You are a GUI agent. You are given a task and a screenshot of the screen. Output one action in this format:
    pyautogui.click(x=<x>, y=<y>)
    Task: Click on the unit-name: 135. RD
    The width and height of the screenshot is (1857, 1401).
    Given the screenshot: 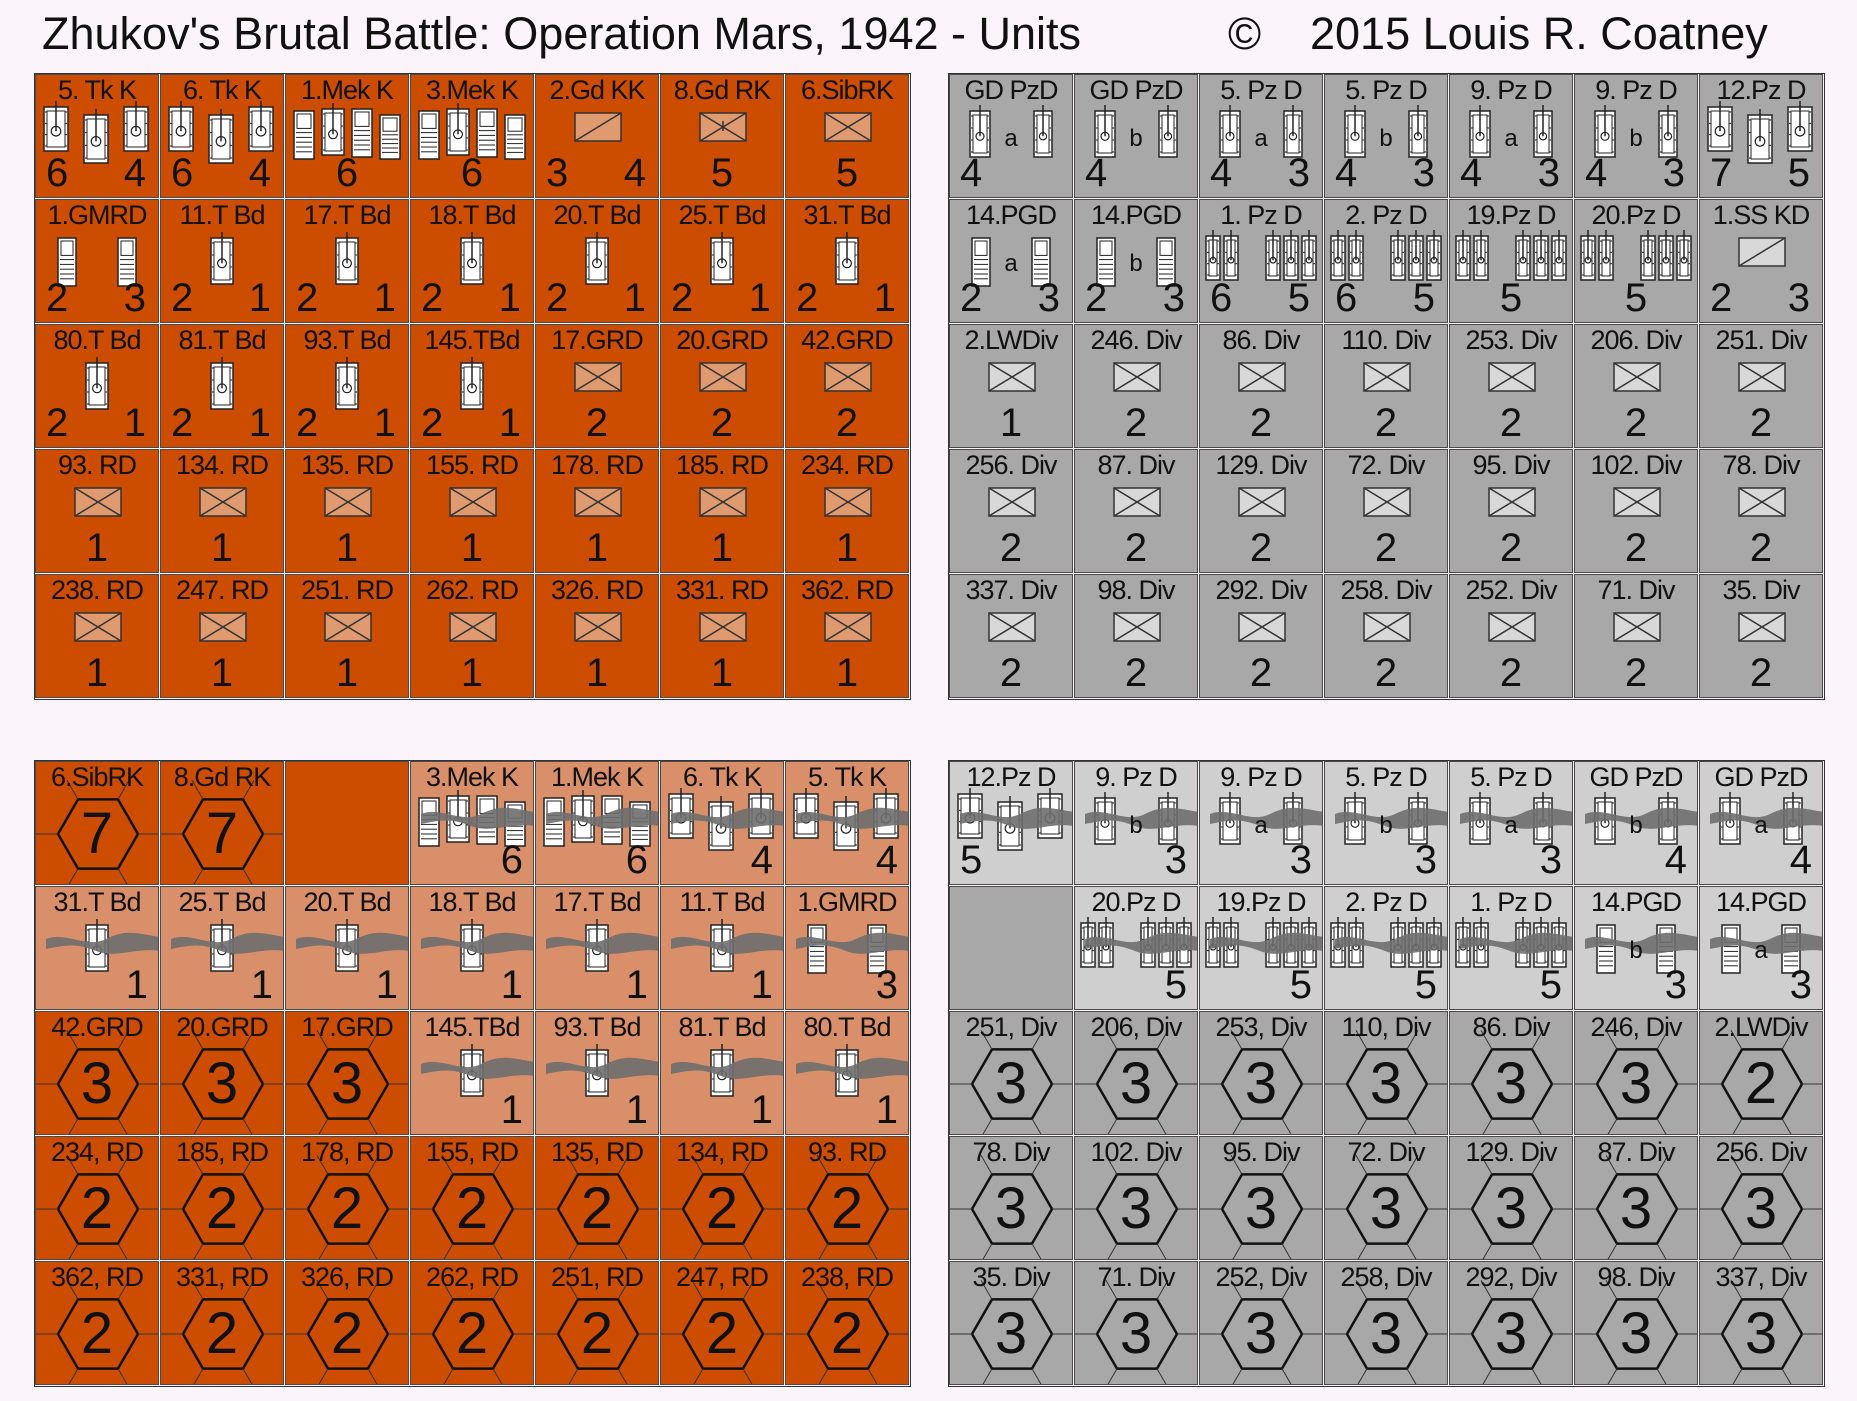 What is the action you would take?
    pyautogui.click(x=347, y=465)
    